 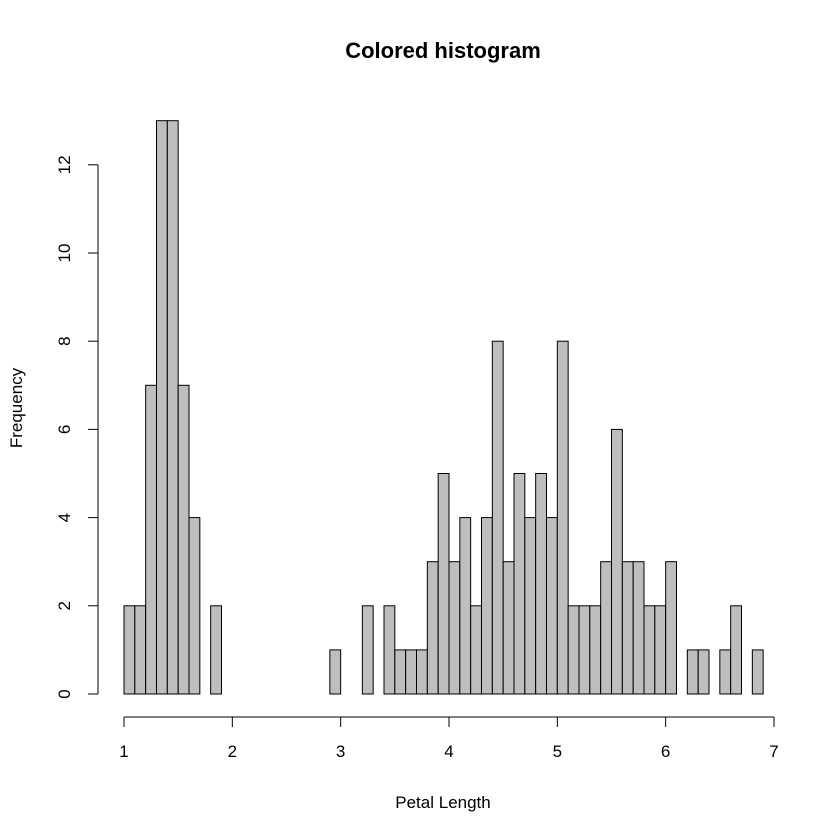 What do you see at coordinates (773, 751) in the screenshot?
I see `x-tick-label: 7` at bounding box center [773, 751].